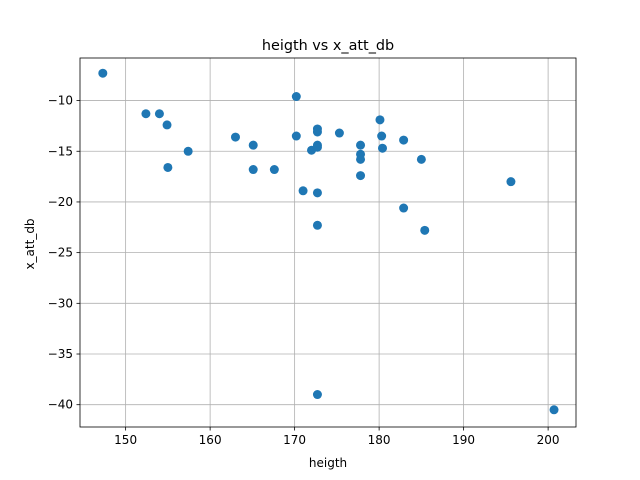 The height and width of the screenshot is (480, 640). I want to click on chart-title: heigth vs x_att_db, so click(328, 46).